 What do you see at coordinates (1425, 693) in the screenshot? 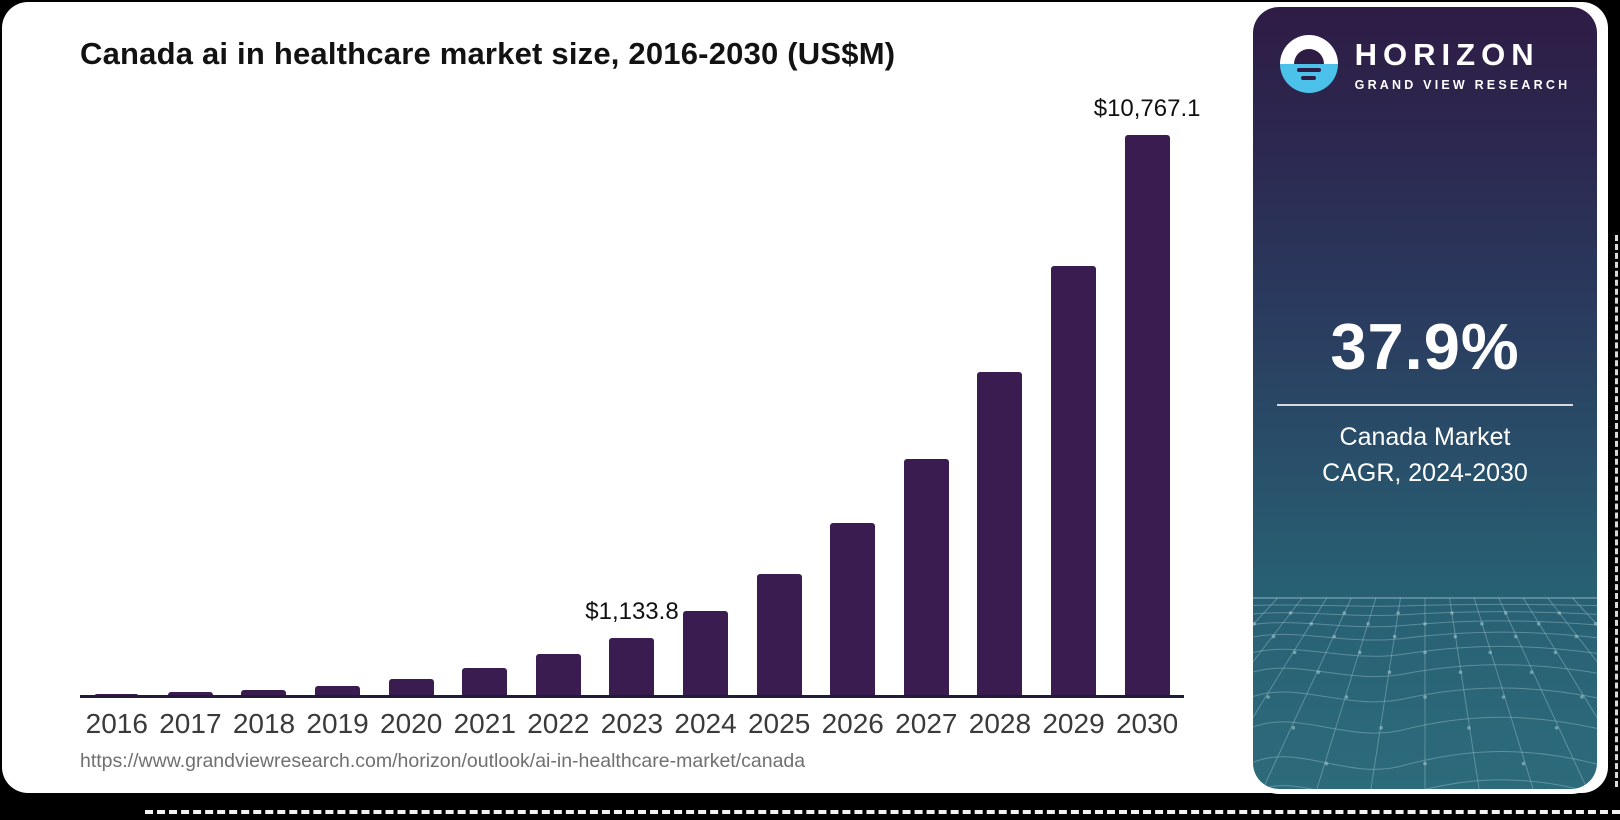
I see `wireframe-mesh-decoration` at bounding box center [1425, 693].